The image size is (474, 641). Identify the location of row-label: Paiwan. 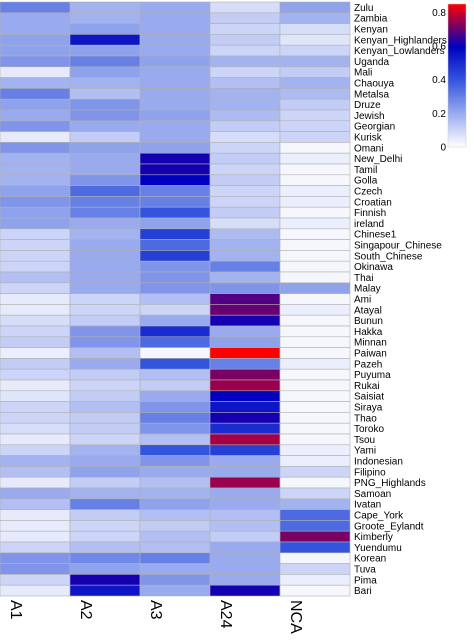
(370, 354).